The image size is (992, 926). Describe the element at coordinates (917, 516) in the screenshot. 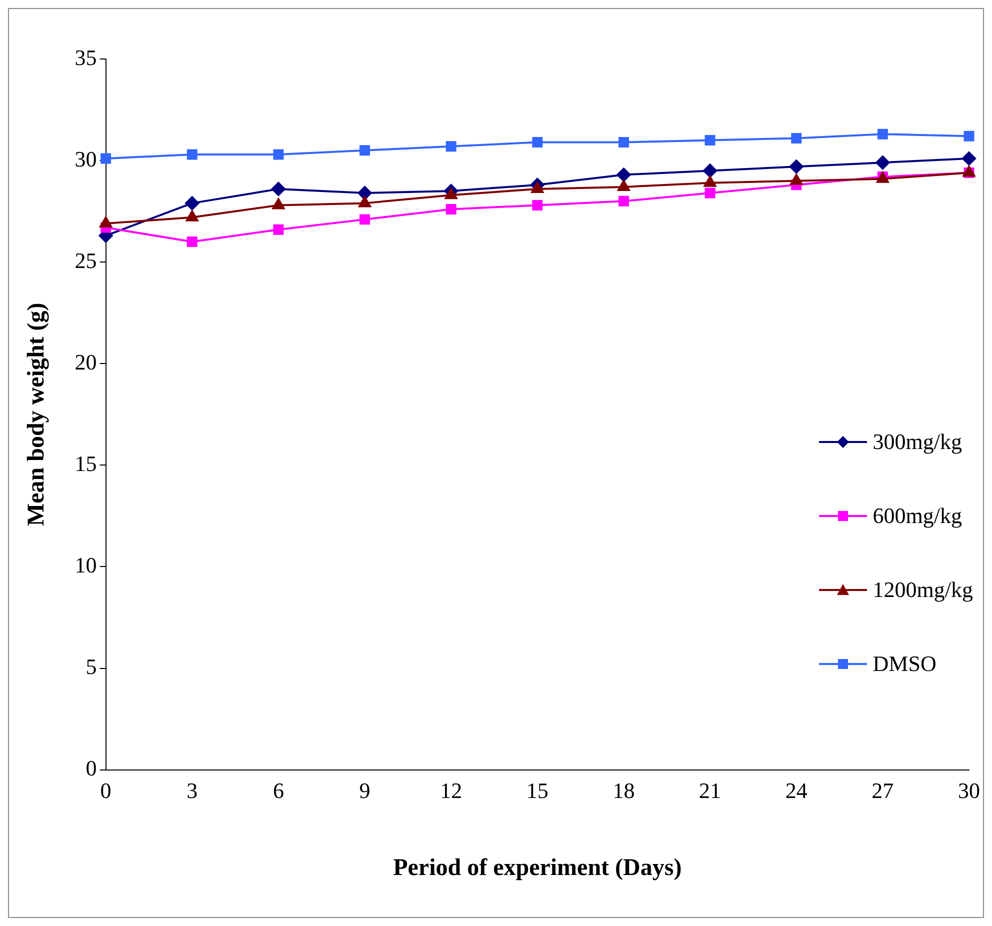

I see `legend-label: 600mg/kg` at that location.